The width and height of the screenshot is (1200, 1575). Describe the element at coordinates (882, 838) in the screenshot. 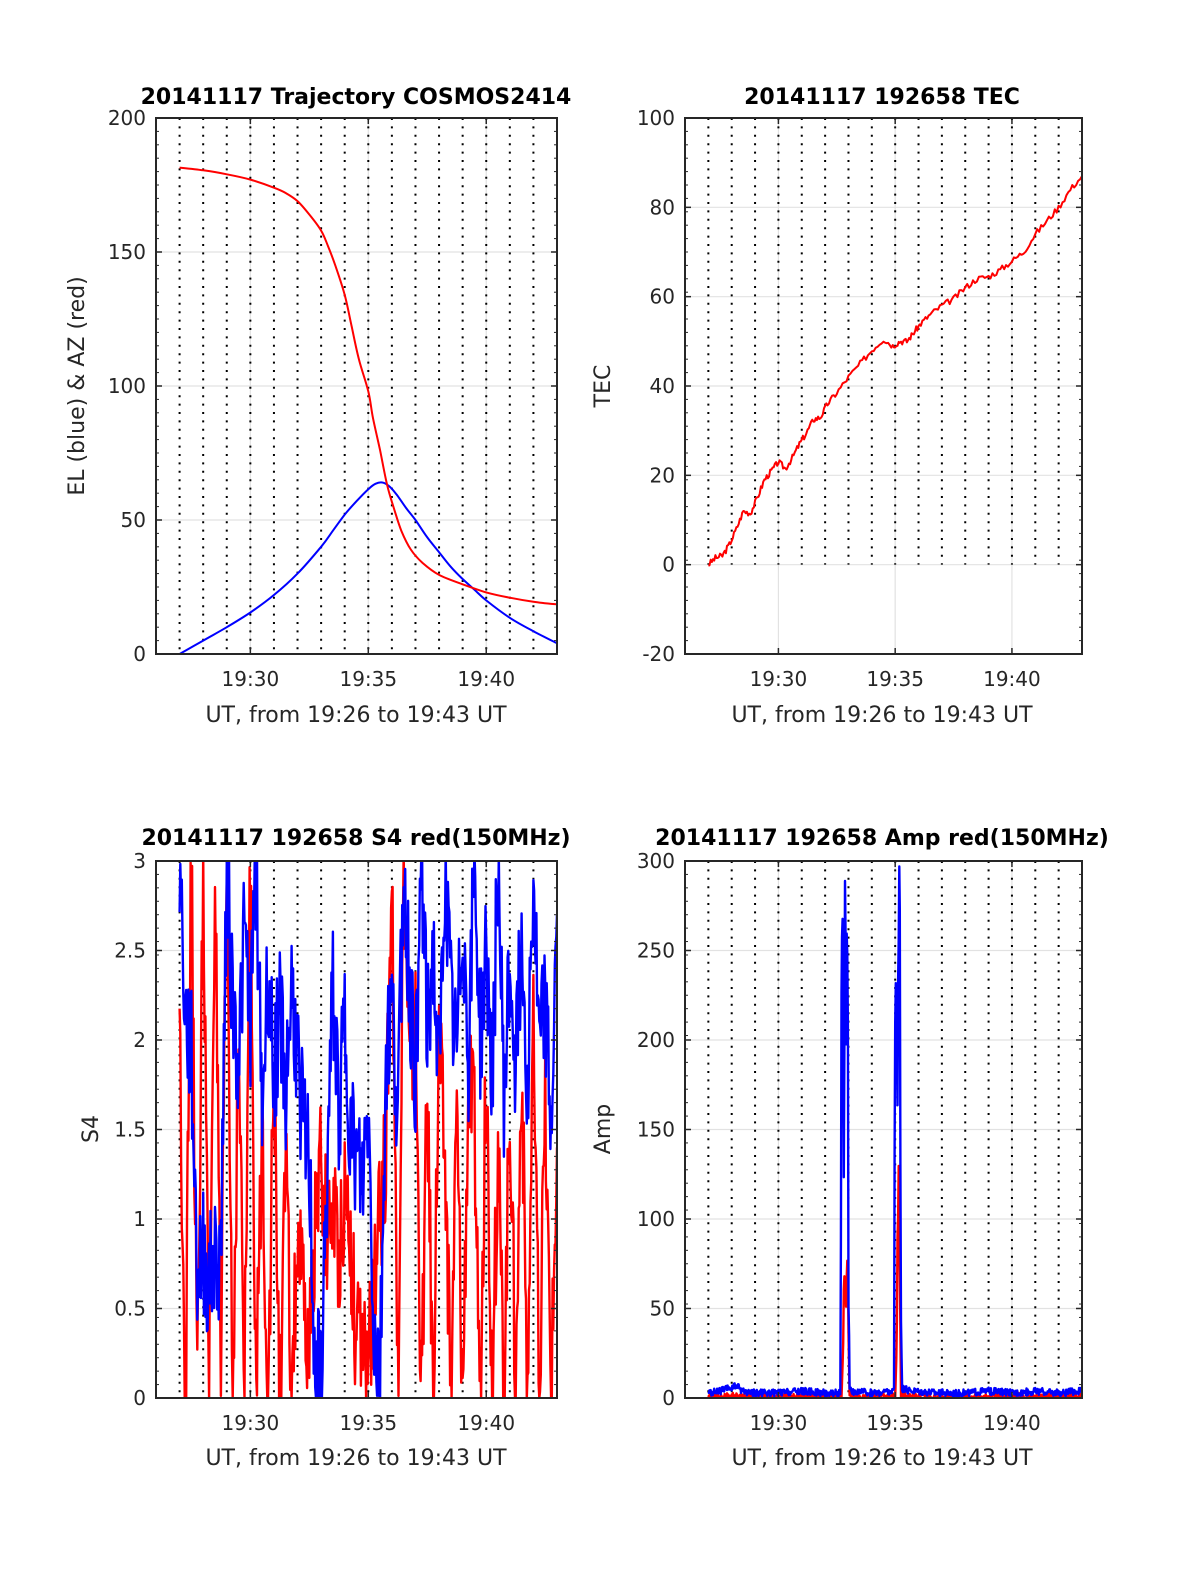

I see `panel-title: 20141117 192658 Amp red(150MHz)` at that location.